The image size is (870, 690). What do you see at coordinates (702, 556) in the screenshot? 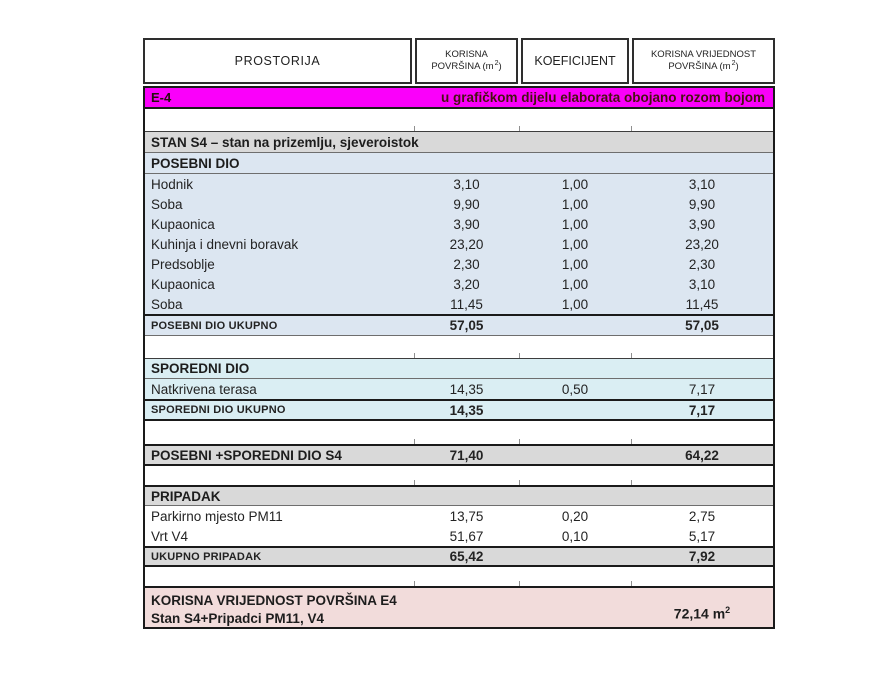
I see `total-value-cell: 7,92` at bounding box center [702, 556].